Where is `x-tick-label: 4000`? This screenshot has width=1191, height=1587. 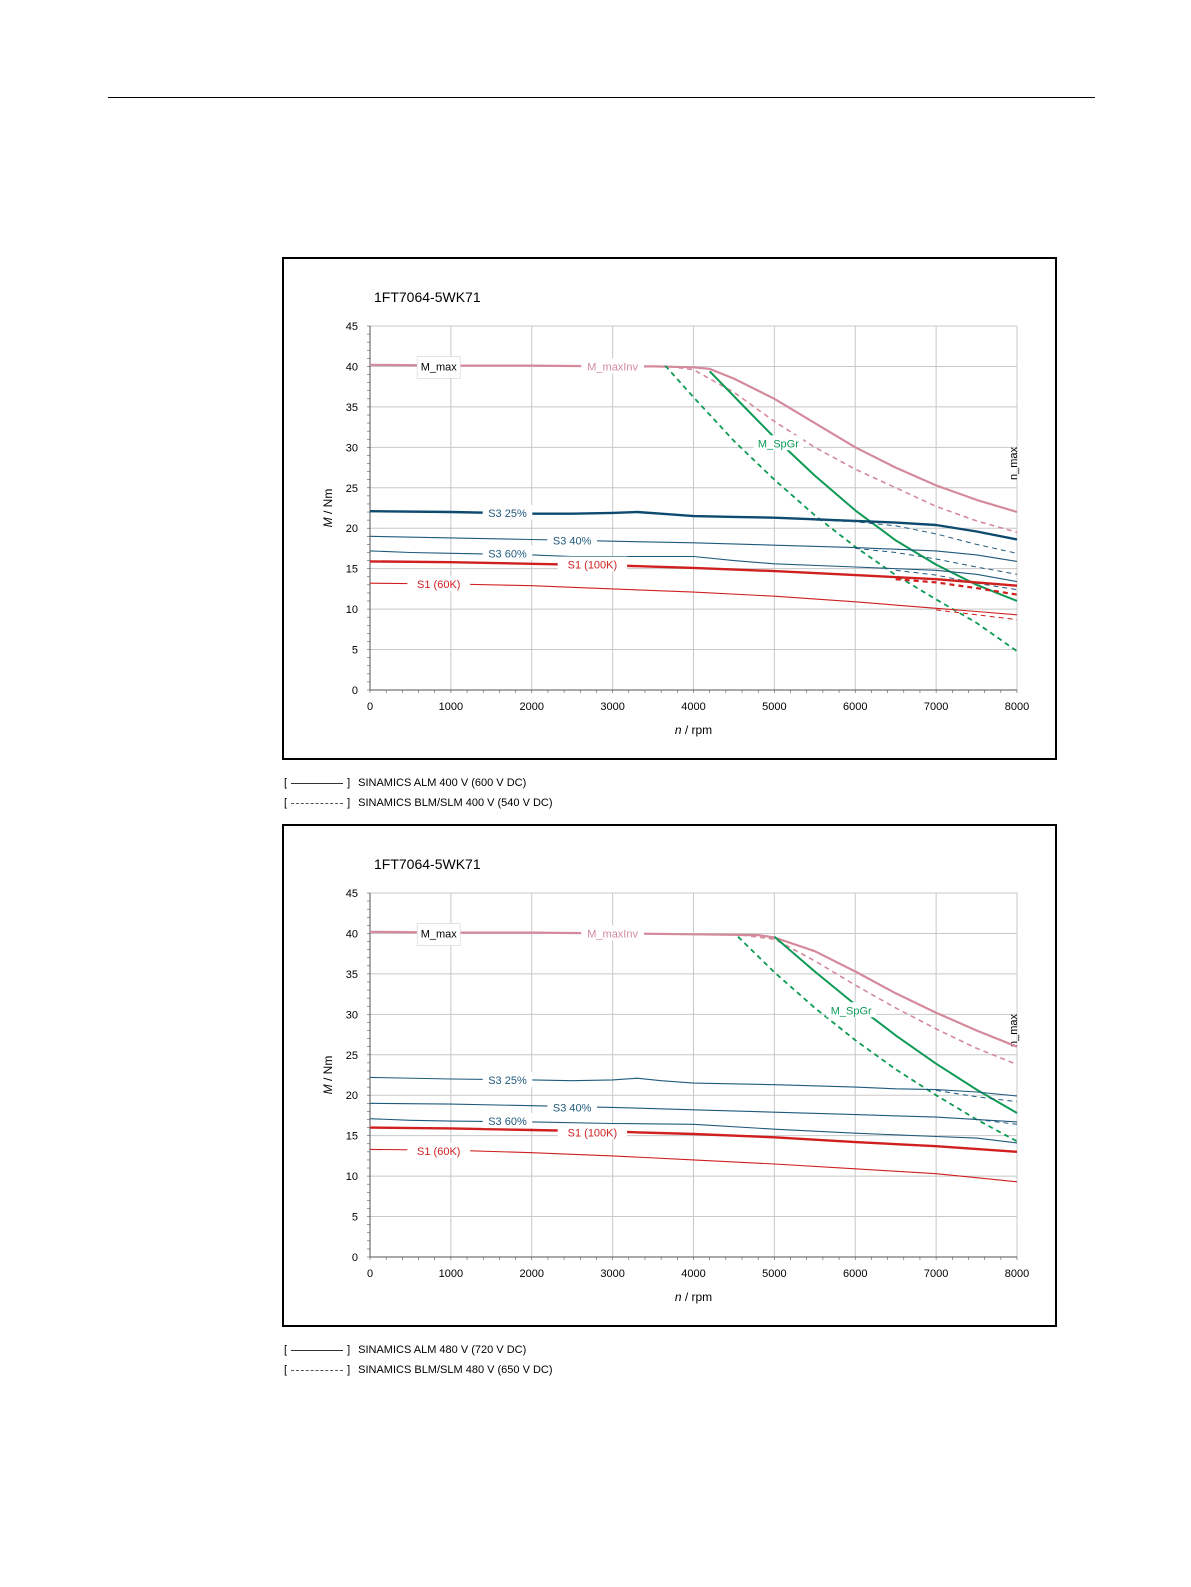
x-tick-label: 4000 is located at coordinates (693, 707).